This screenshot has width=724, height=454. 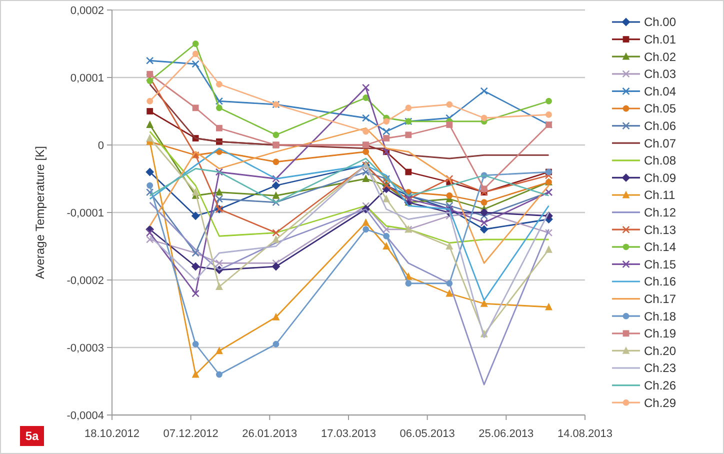 What do you see at coordinates (348, 434) in the screenshot?
I see `x-tick-label: 17.03.2013` at bounding box center [348, 434].